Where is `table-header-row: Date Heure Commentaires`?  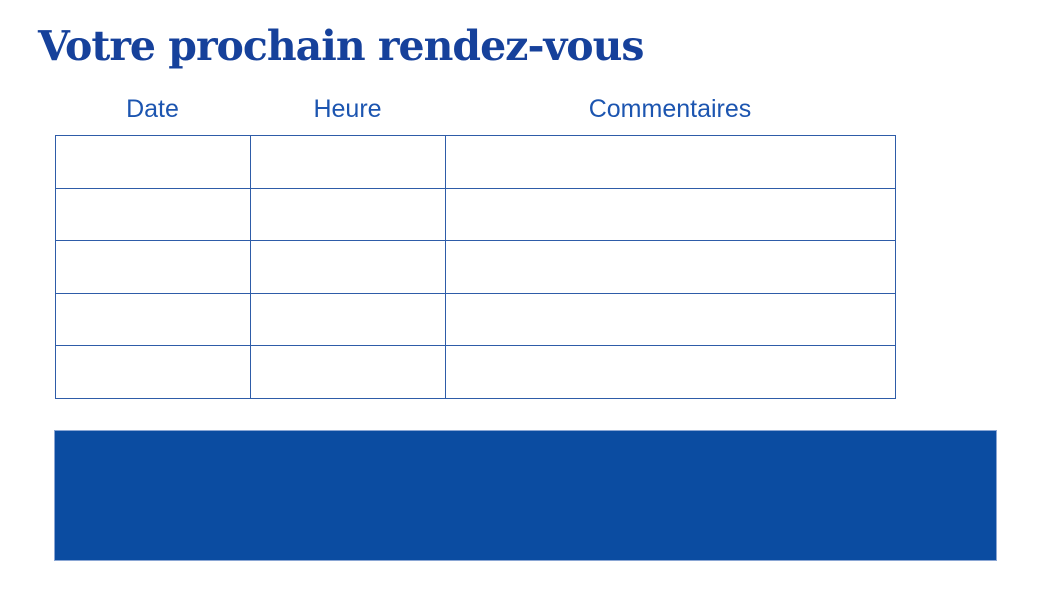 table-header-row: Date Heure Commentaires is located at coordinates (475, 109).